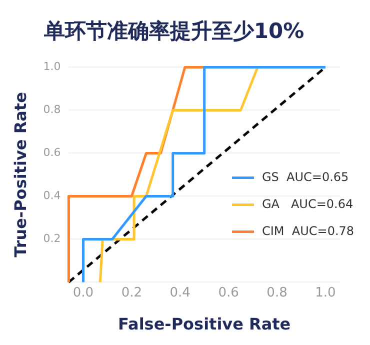 This screenshot has height=345, width=370. What do you see at coordinates (83, 292) in the screenshot?
I see `x-tick-label: 0.0` at bounding box center [83, 292].